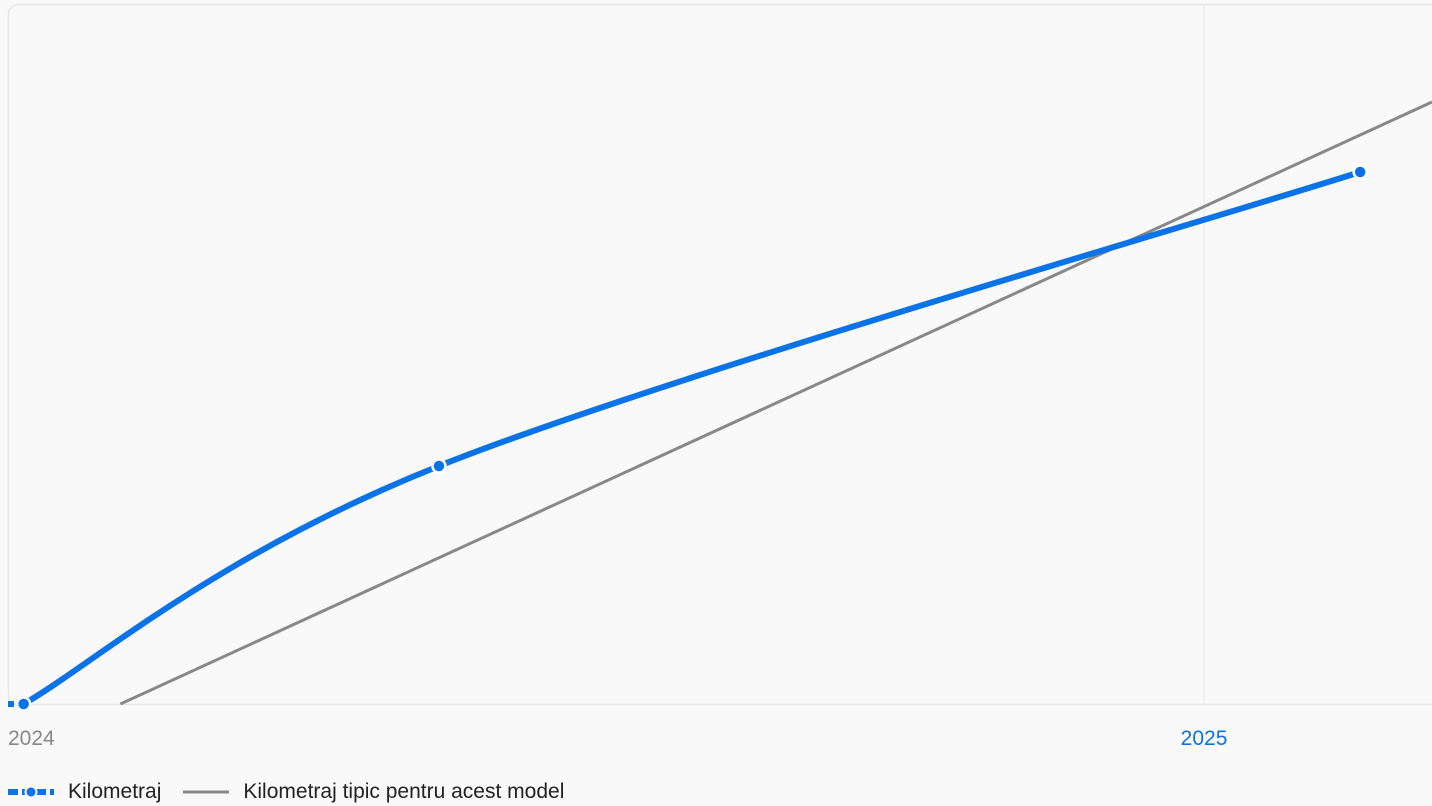 The image size is (1432, 806). What do you see at coordinates (114, 792) in the screenshot?
I see `legend-label-kilometraj: Kilometraj` at bounding box center [114, 792].